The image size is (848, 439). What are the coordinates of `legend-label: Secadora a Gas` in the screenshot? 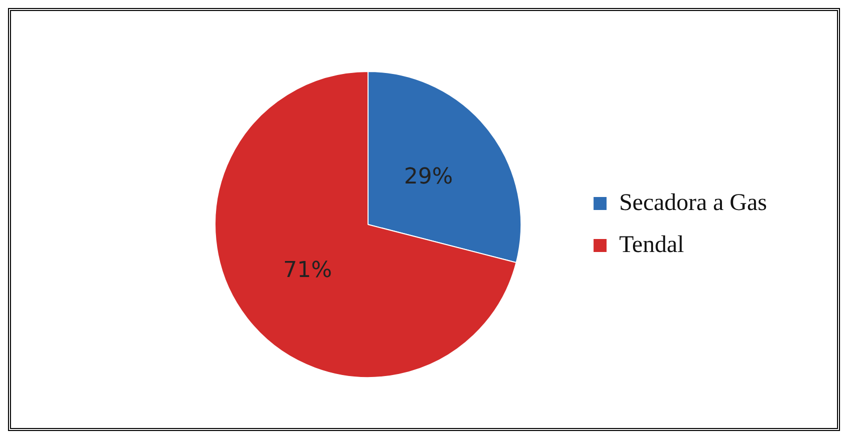 It's located at (693, 203).